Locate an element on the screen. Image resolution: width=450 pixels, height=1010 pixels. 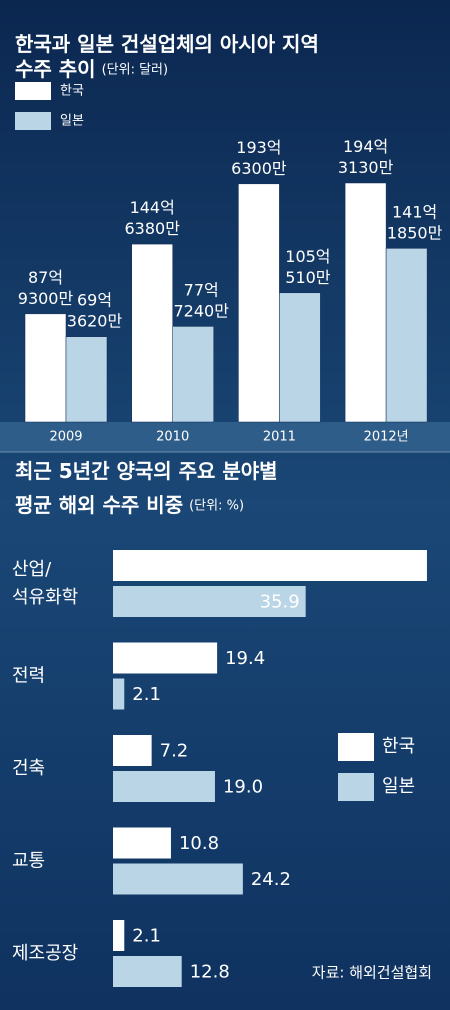
value-label: 144억 6380만 is located at coordinates (152, 218).